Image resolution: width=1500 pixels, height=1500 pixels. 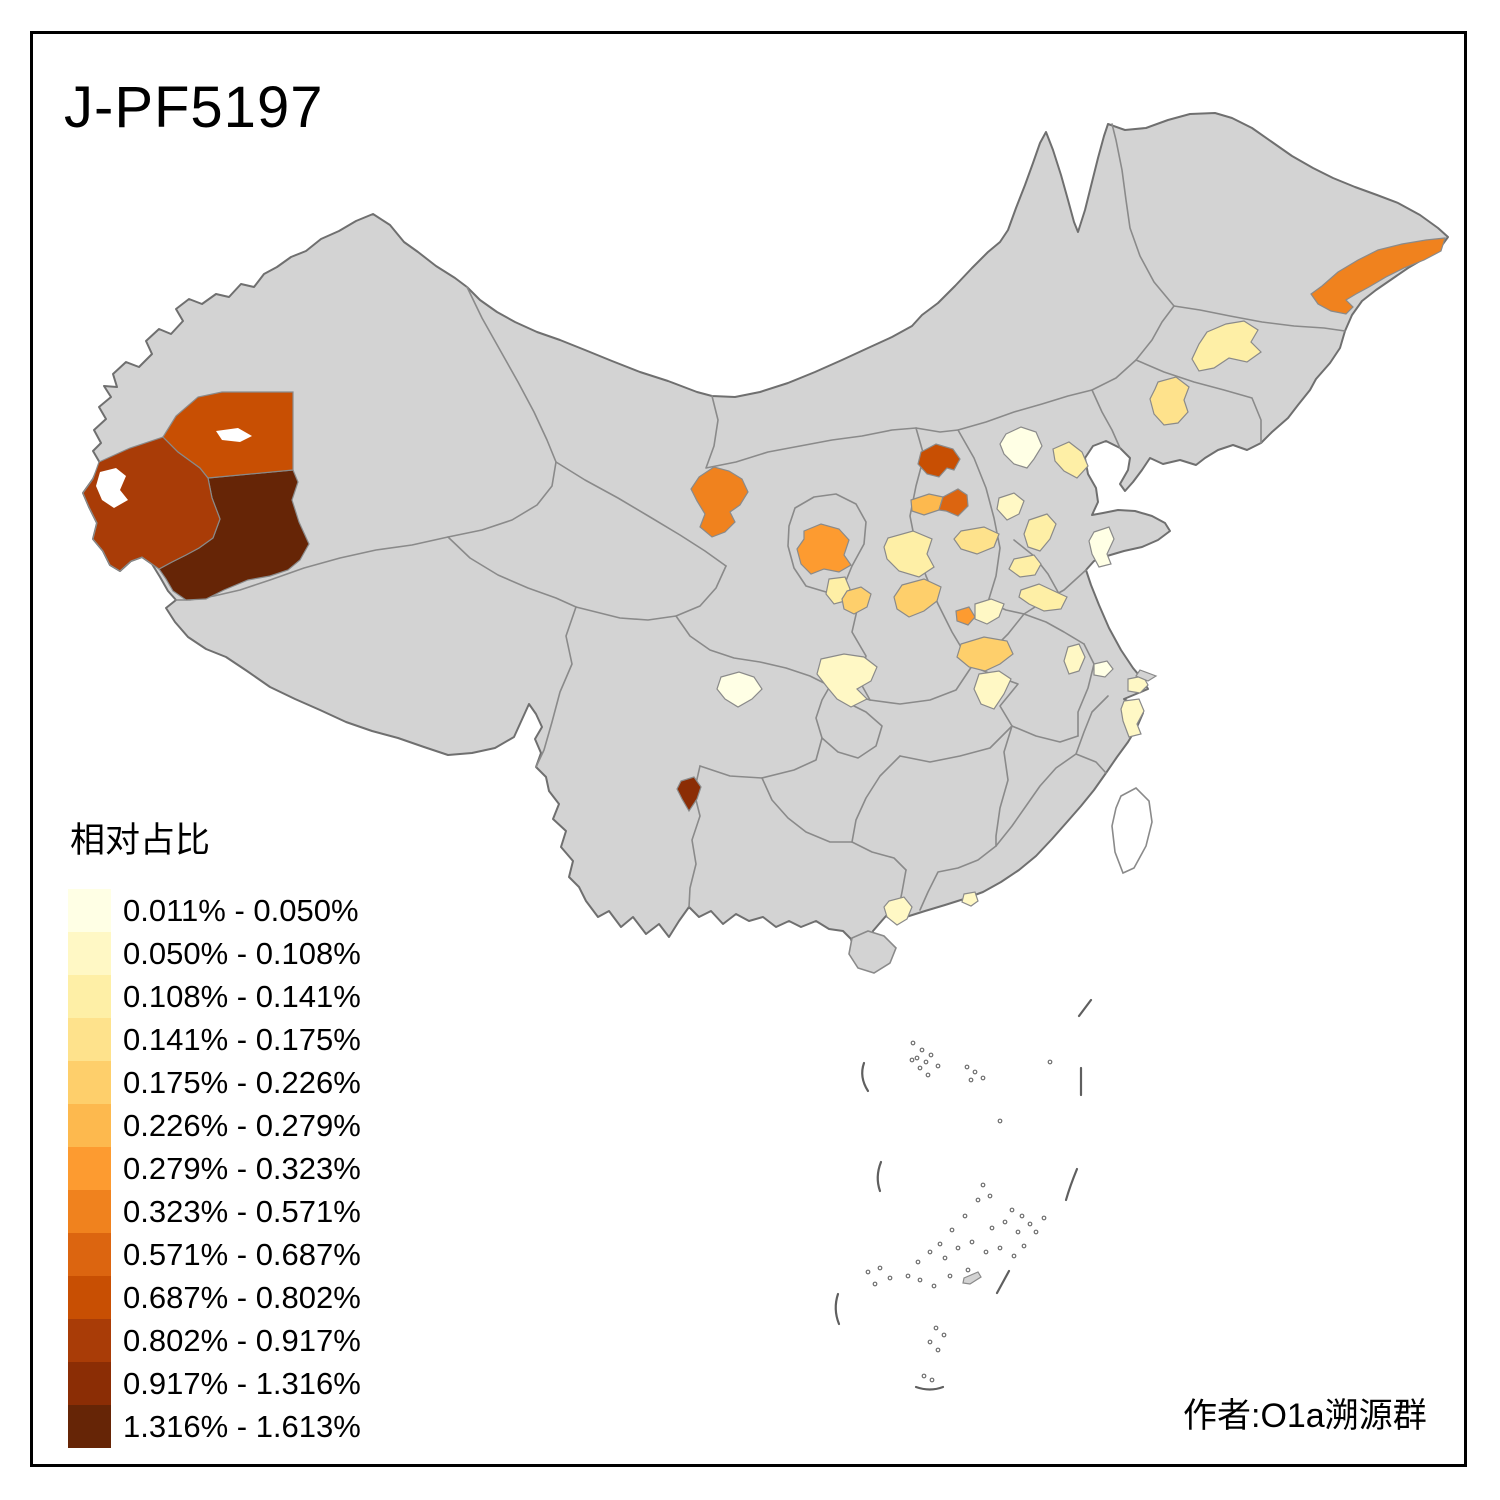 What do you see at coordinates (214, 1426) in the screenshot?
I see `legend-row: 1.316% - 1.613%` at bounding box center [214, 1426].